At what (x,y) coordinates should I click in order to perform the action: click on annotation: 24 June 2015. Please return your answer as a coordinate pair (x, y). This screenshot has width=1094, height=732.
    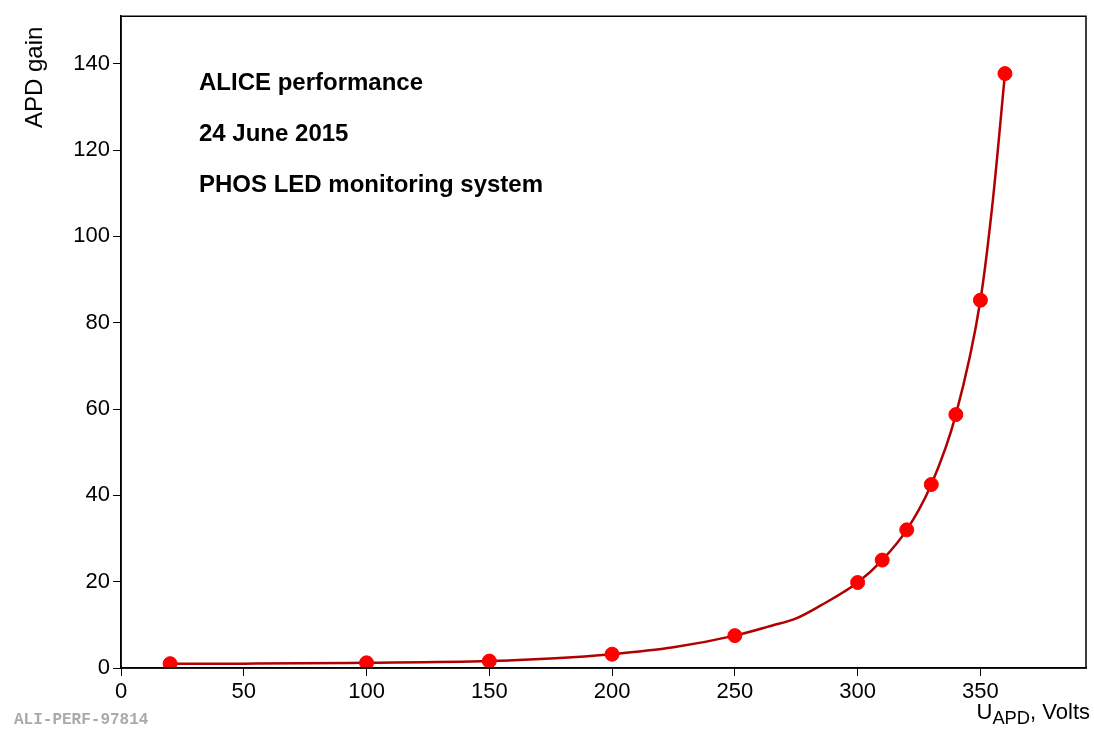
    Looking at the image, I should click on (274, 132).